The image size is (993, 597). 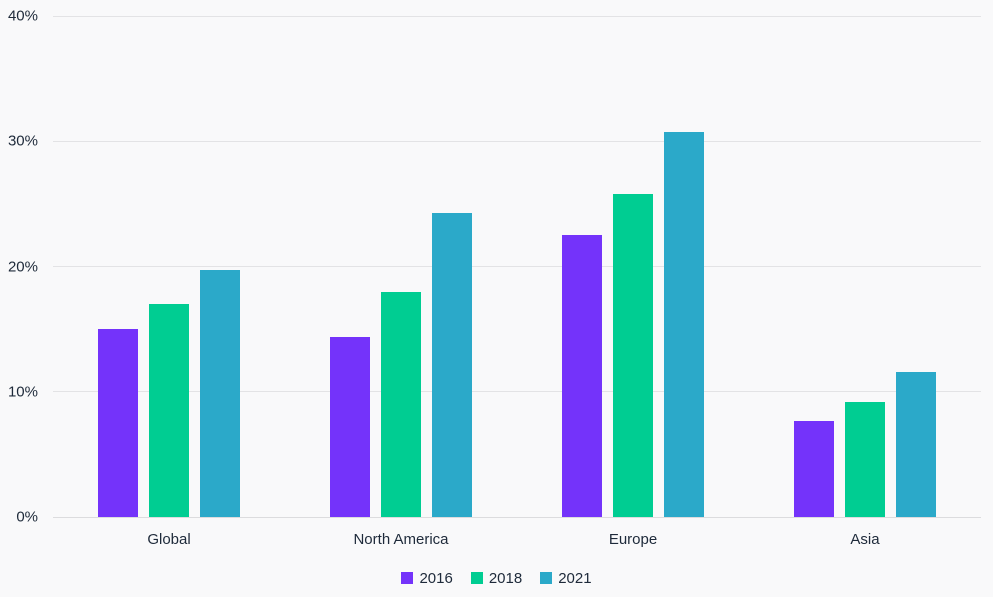 I want to click on bar-2021-asia, so click(x=916, y=444).